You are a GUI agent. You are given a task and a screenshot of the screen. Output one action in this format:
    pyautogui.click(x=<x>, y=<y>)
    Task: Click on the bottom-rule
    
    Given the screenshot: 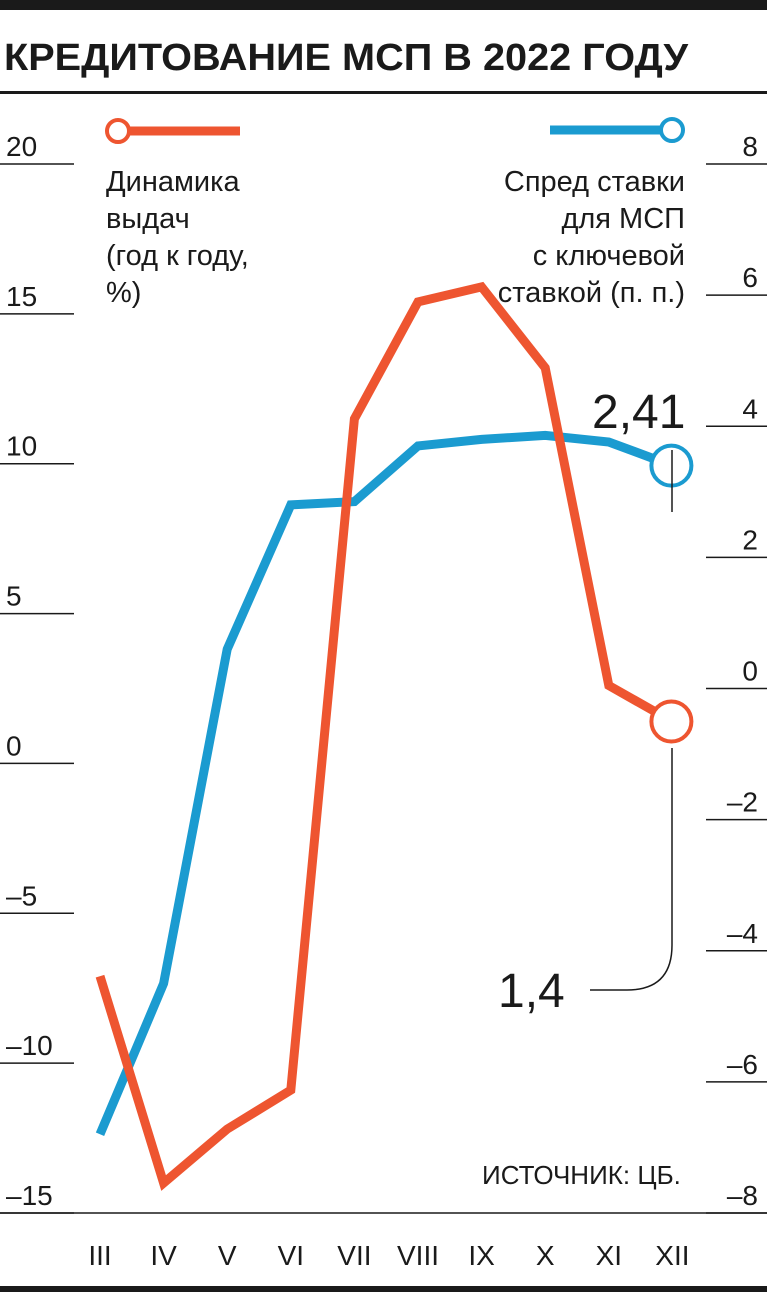 What is the action you would take?
    pyautogui.click(x=383, y=1289)
    